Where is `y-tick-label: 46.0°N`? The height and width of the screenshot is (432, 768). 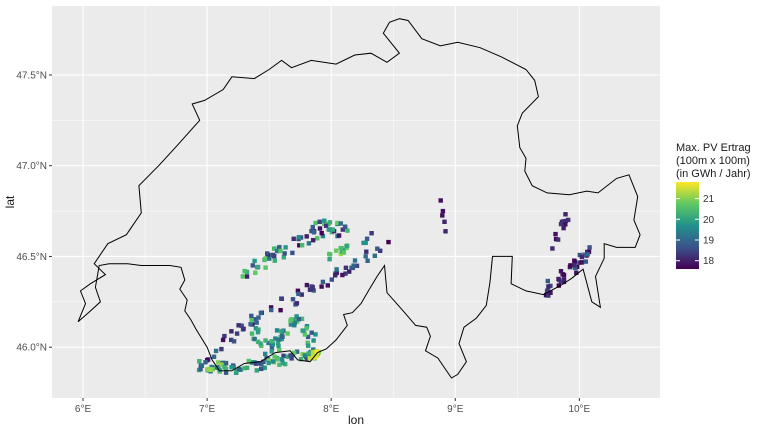 y-tick-label: 46.0°N is located at coordinates (31, 348).